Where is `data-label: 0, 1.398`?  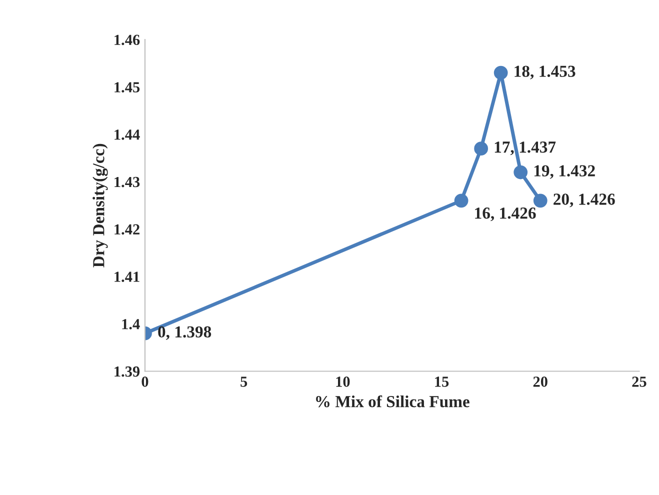 data-label: 0, 1.398 is located at coordinates (185, 333).